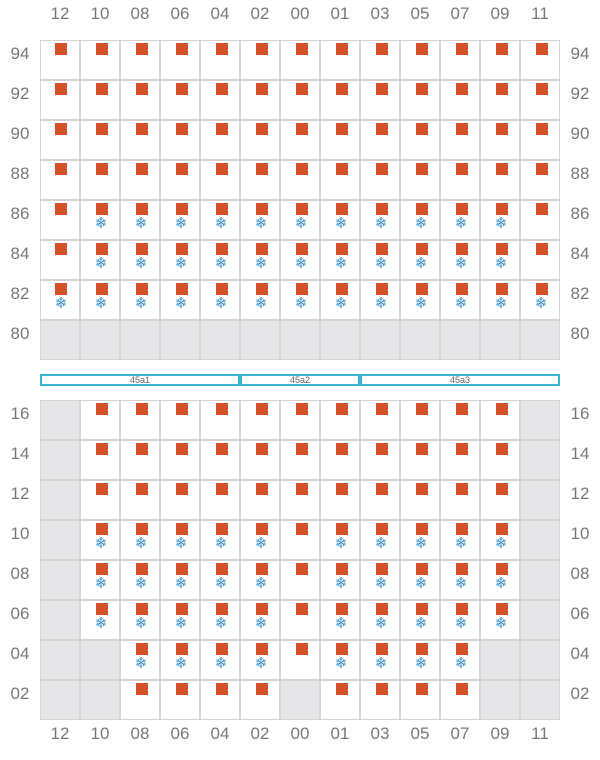 The image size is (600, 760). Describe the element at coordinates (300, 380) in the screenshot. I see `hatch-segment: 45a2` at that location.